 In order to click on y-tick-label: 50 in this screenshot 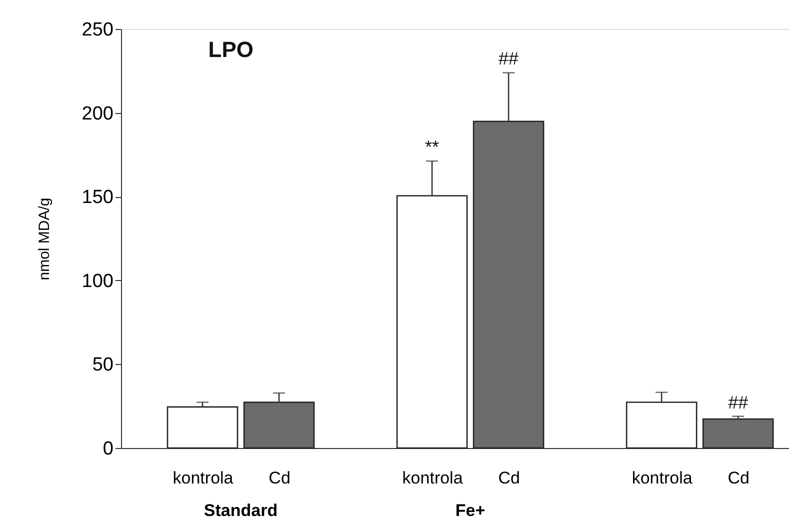, I will do `click(103, 365)`.